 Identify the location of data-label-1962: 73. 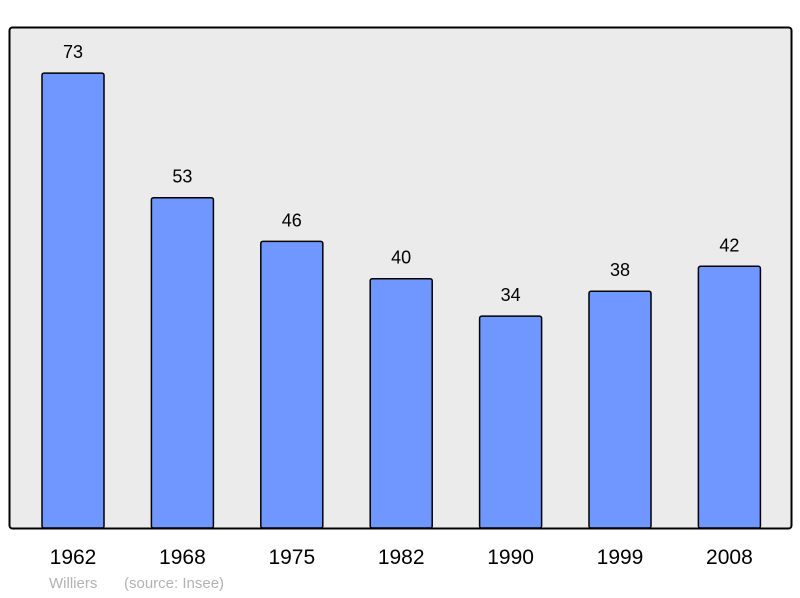
(73, 52).